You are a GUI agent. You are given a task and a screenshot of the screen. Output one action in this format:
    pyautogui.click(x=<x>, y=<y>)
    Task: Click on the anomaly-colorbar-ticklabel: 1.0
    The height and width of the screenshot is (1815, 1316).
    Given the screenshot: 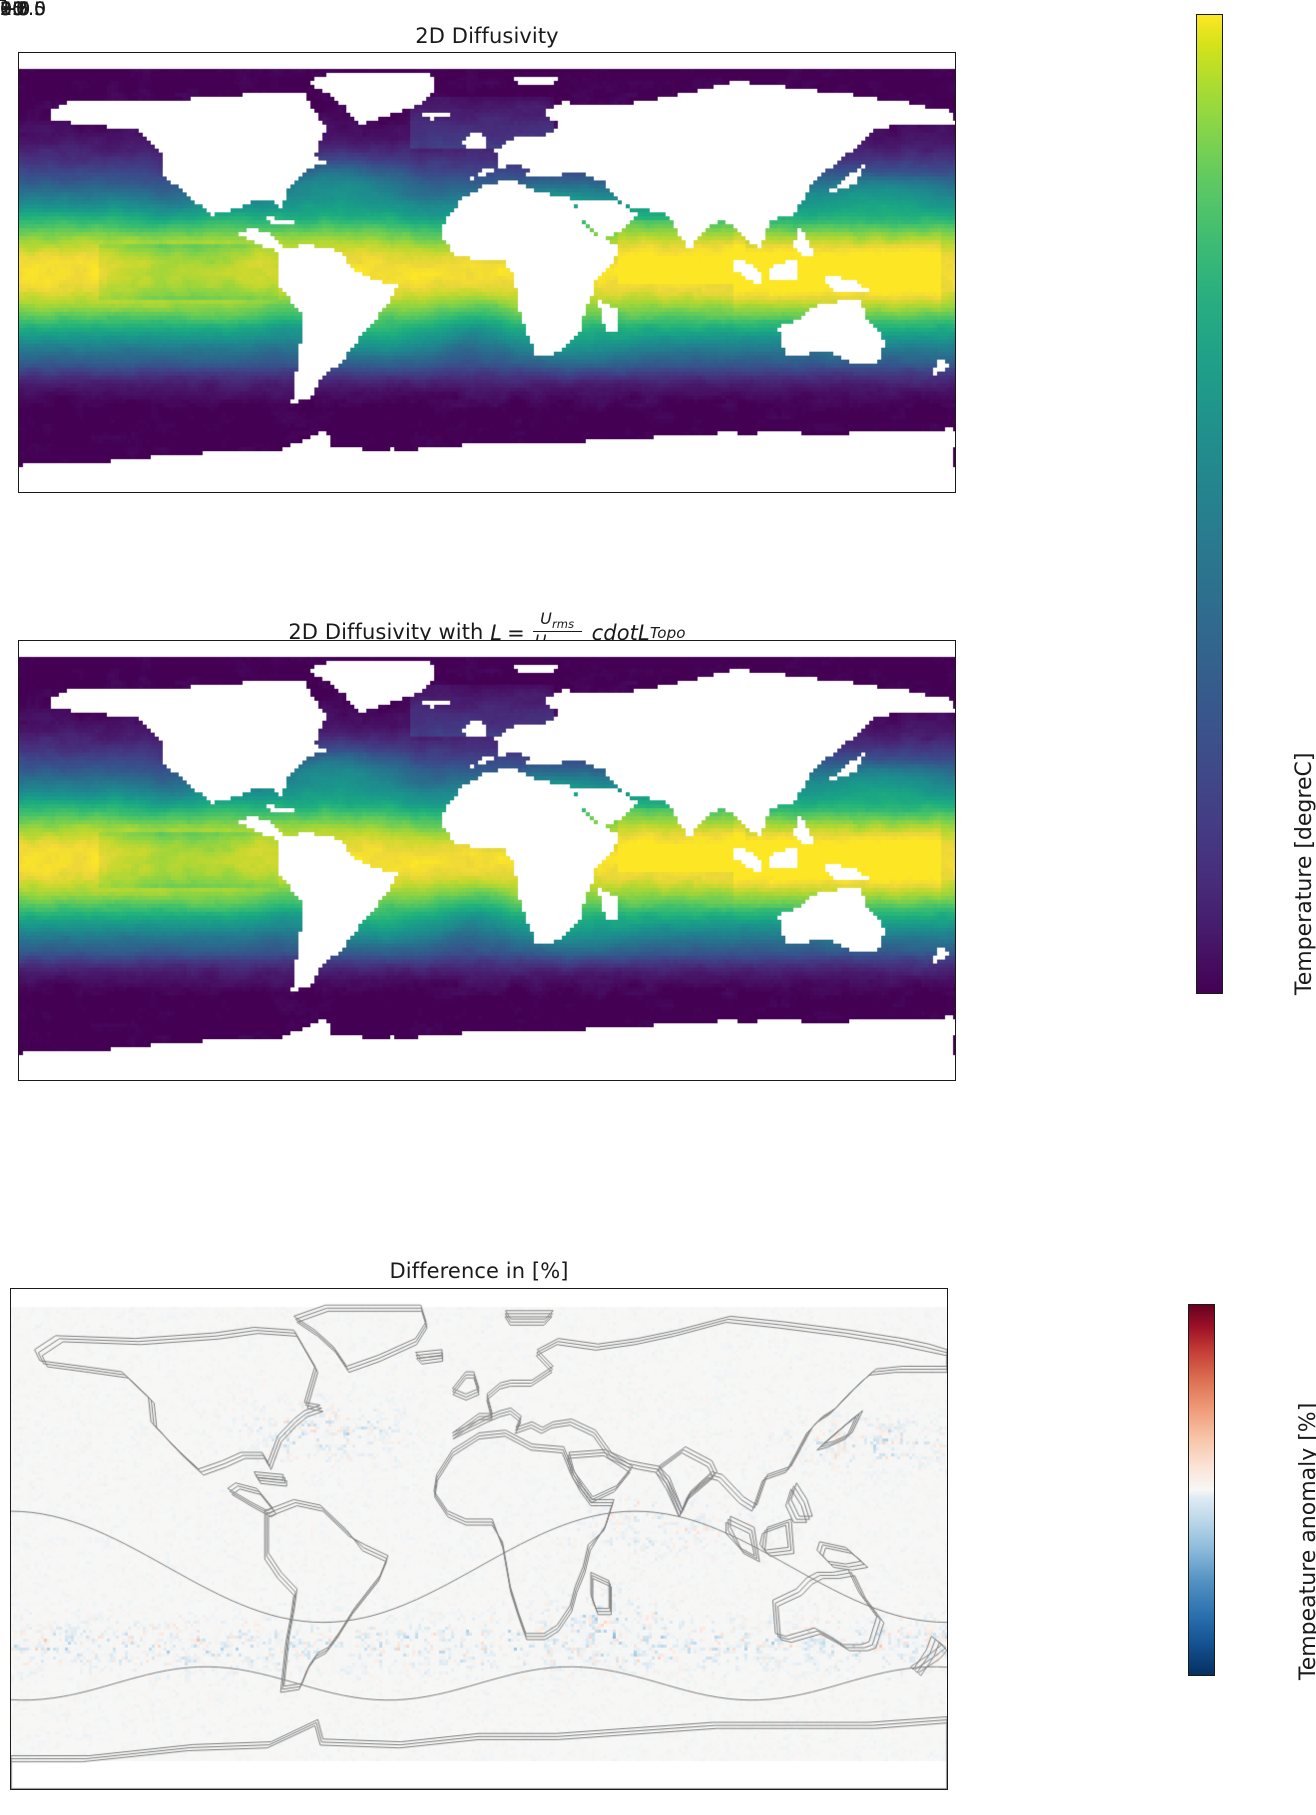 What is the action you would take?
    pyautogui.click(x=15, y=10)
    